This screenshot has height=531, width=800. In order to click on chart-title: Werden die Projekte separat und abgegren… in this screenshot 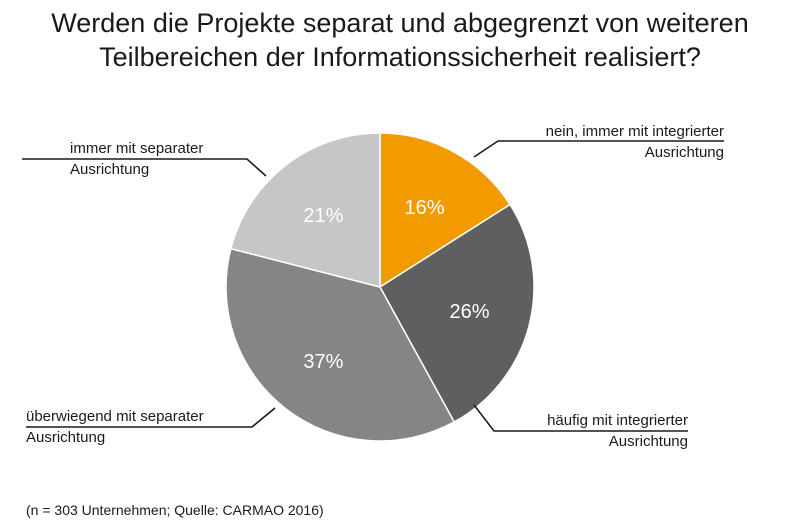, I will do `click(400, 40)`.